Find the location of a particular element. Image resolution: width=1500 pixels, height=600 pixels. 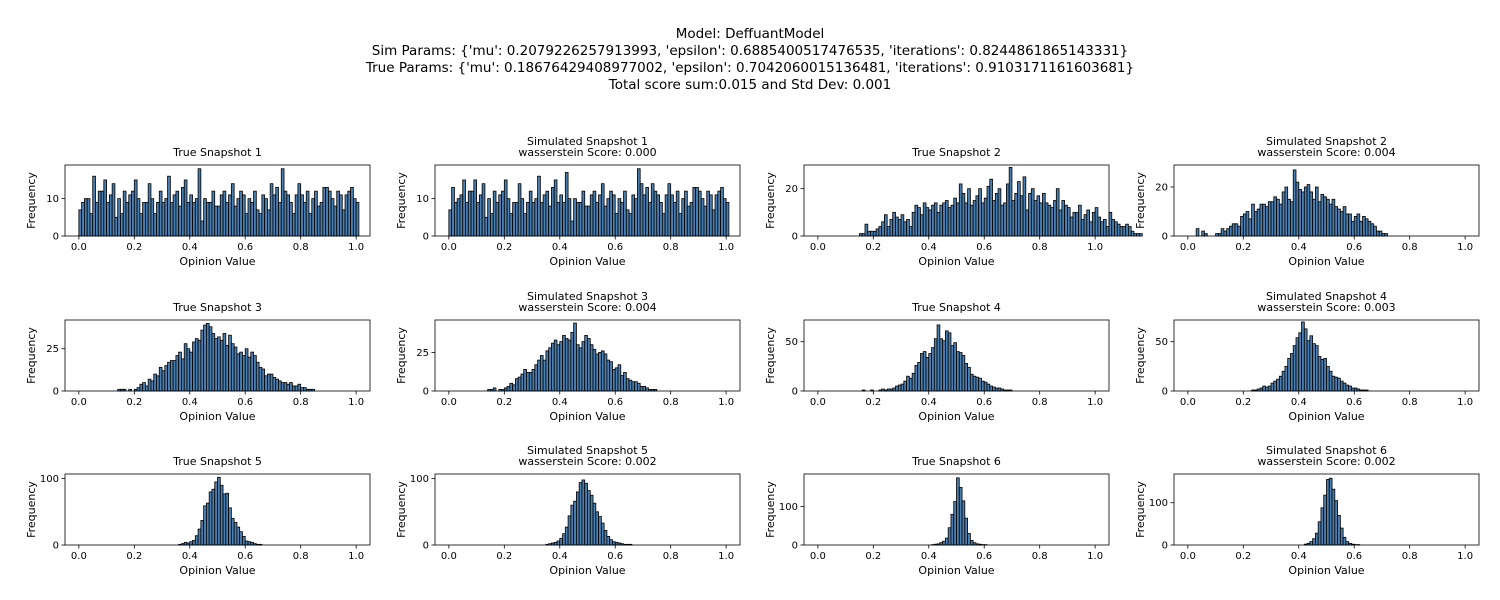

x-tick-label: 1.0 is located at coordinates (1465, 247).